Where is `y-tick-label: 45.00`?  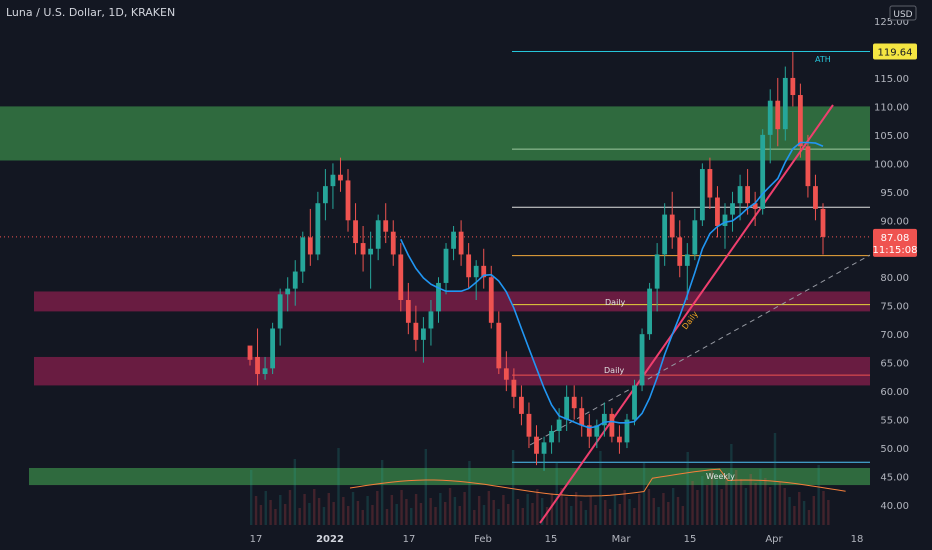 y-tick-label: 45.00 is located at coordinates (894, 478).